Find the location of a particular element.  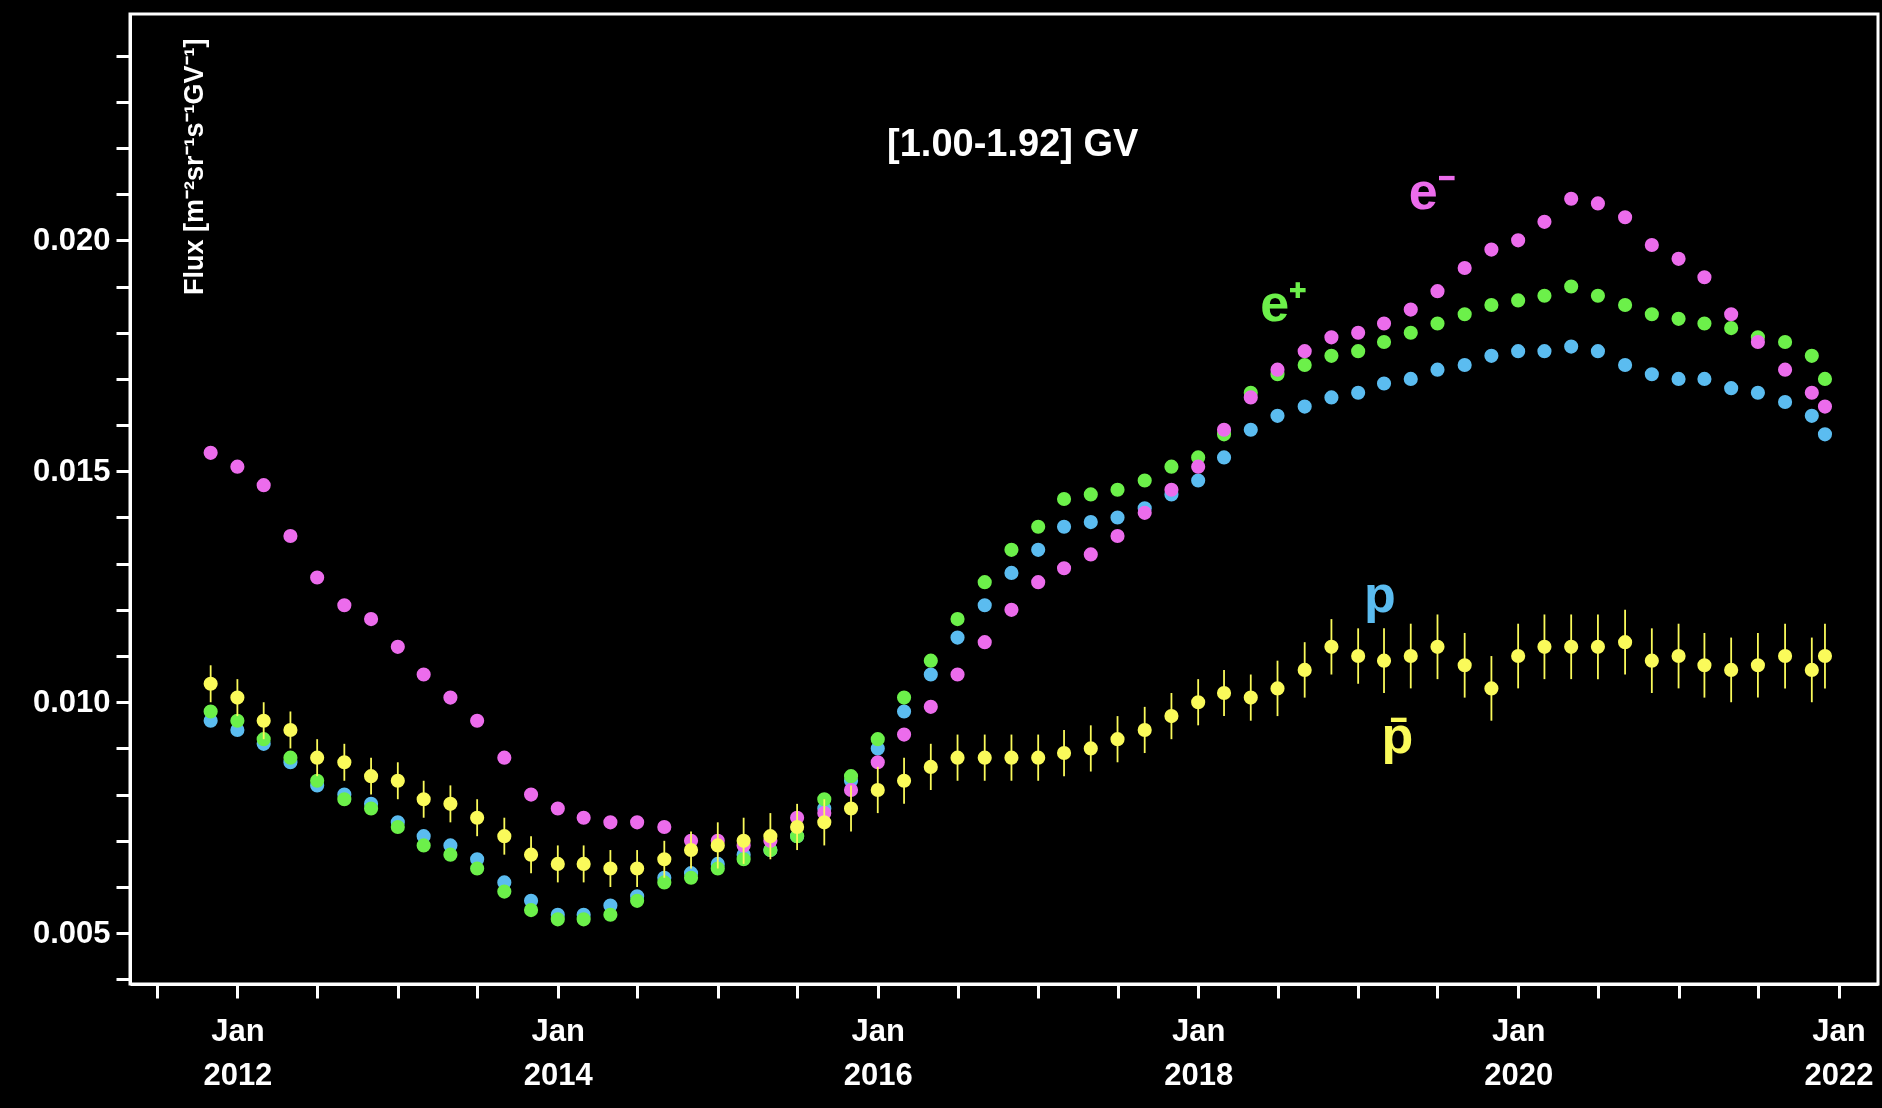

y-axis-title: Flux [m⁻²sr⁻¹s⁻¹GV⁻¹] is located at coordinates (193, 167).